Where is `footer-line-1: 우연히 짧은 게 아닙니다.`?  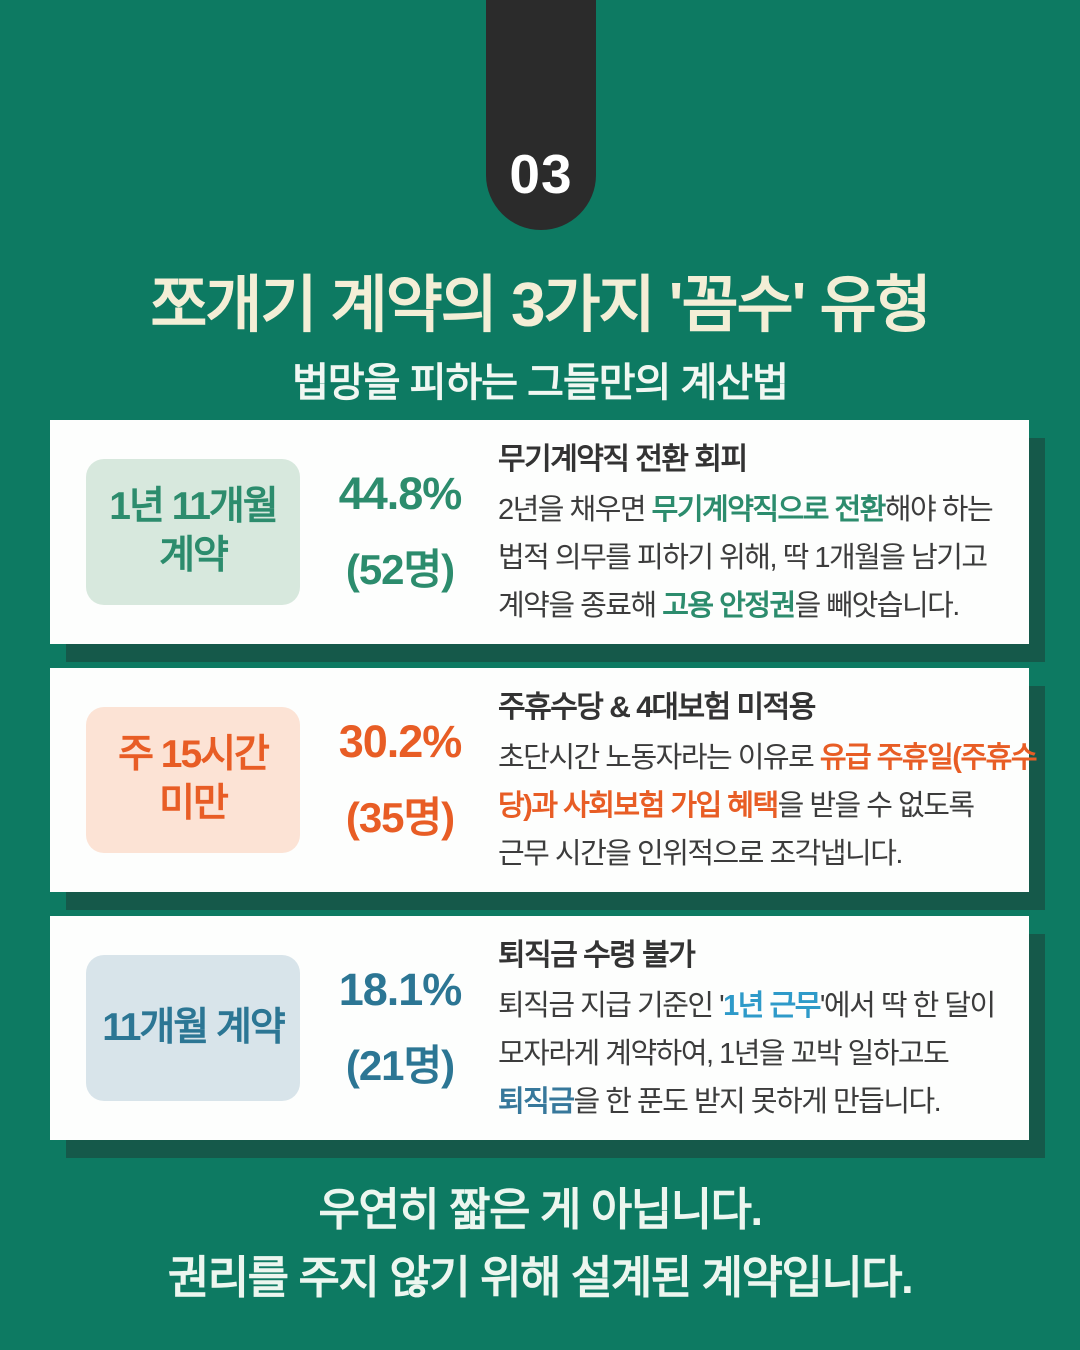
footer-line-1: 우연히 짧은 게 아닙니다. is located at coordinates (540, 1209).